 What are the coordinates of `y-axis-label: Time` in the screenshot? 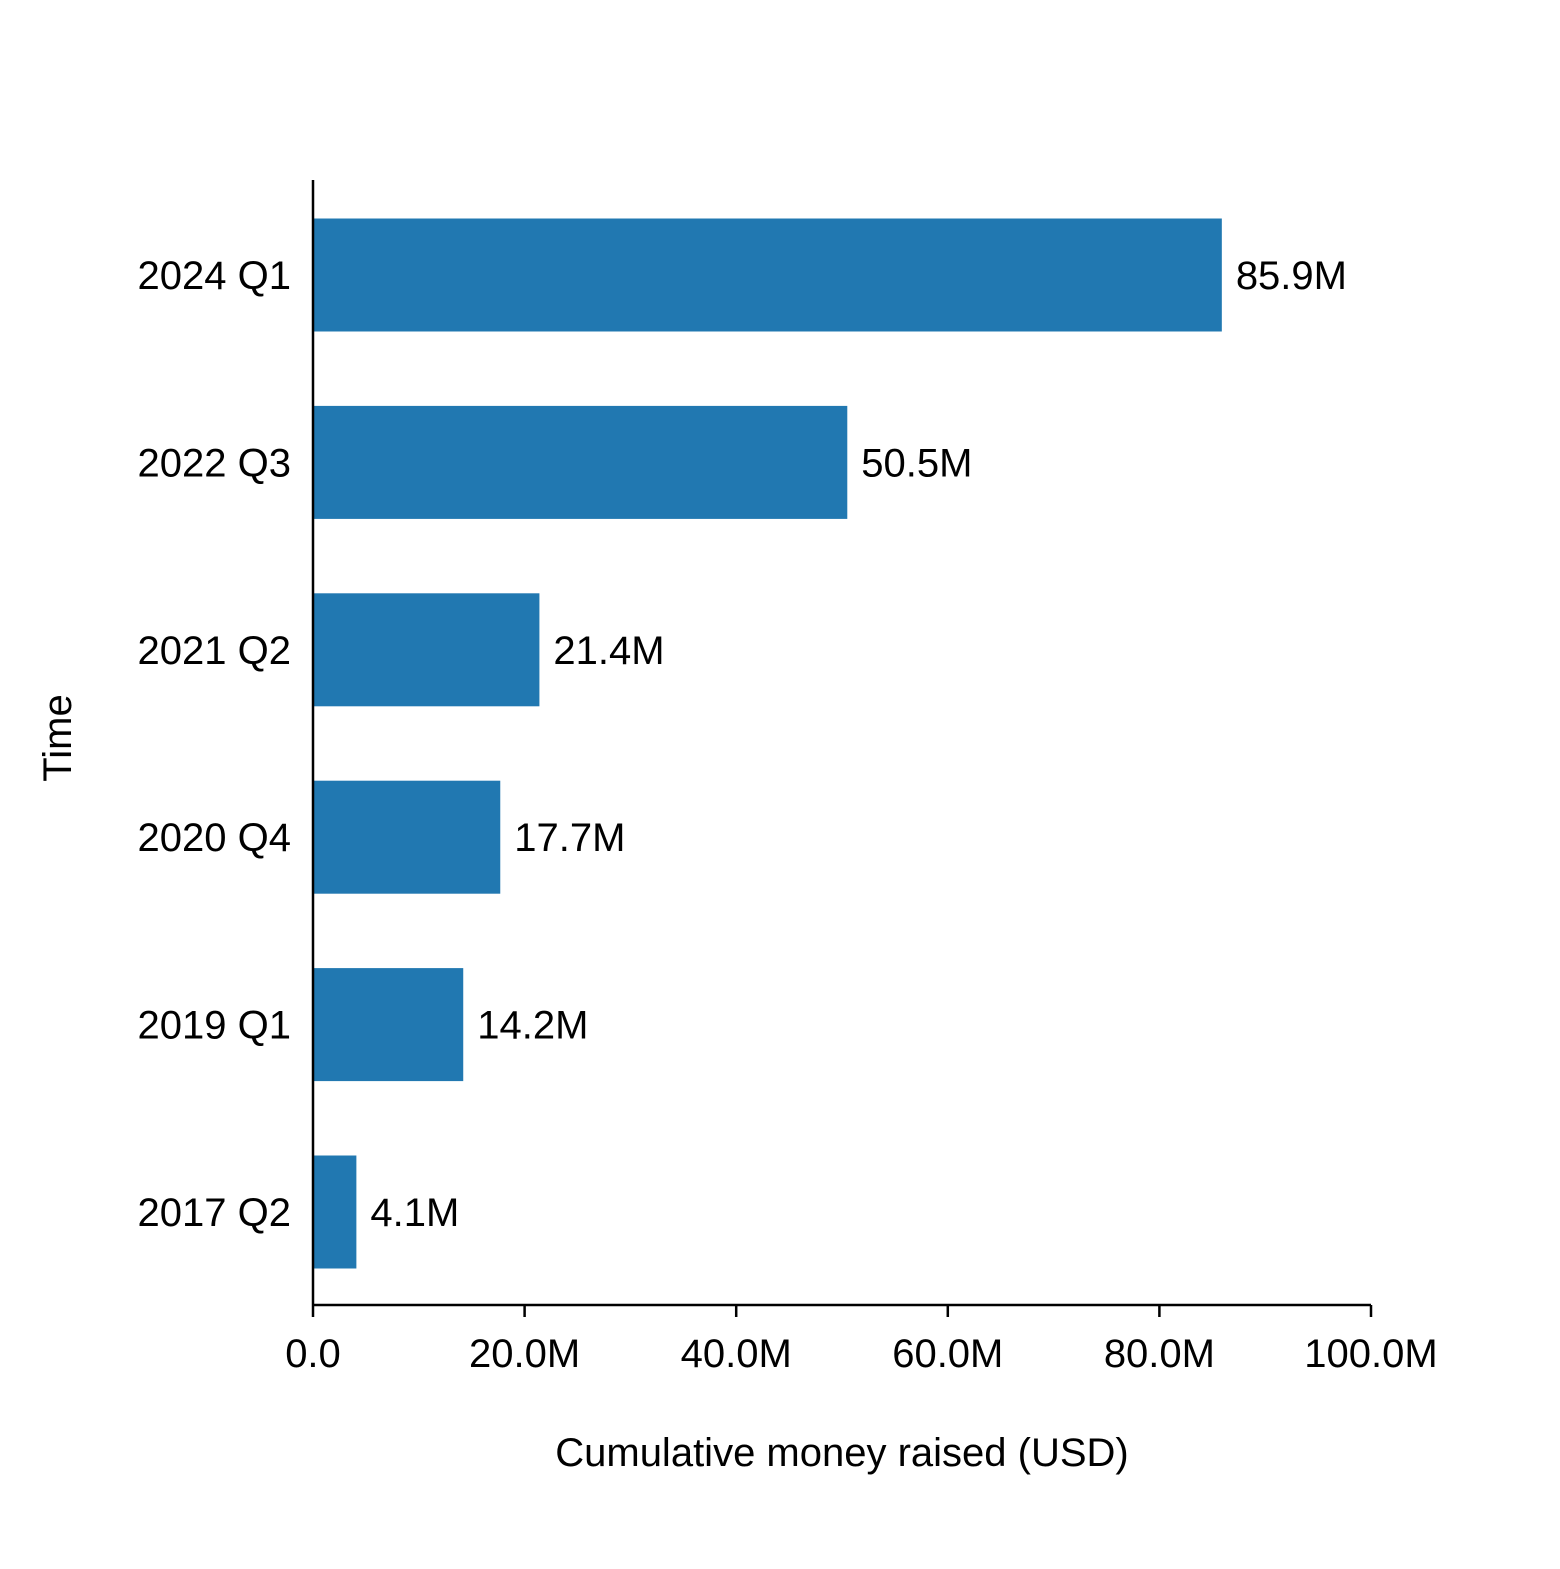 It's located at (58, 737).